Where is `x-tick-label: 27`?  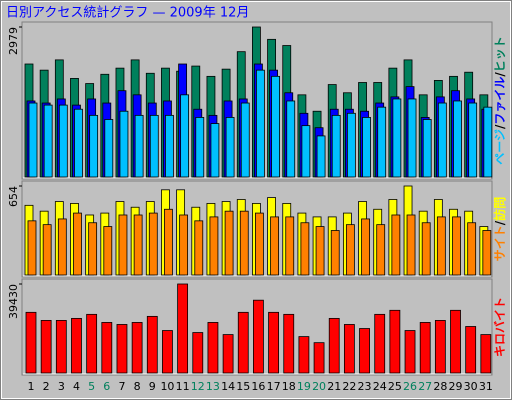 x-tick-label: 27 is located at coordinates (425, 386).